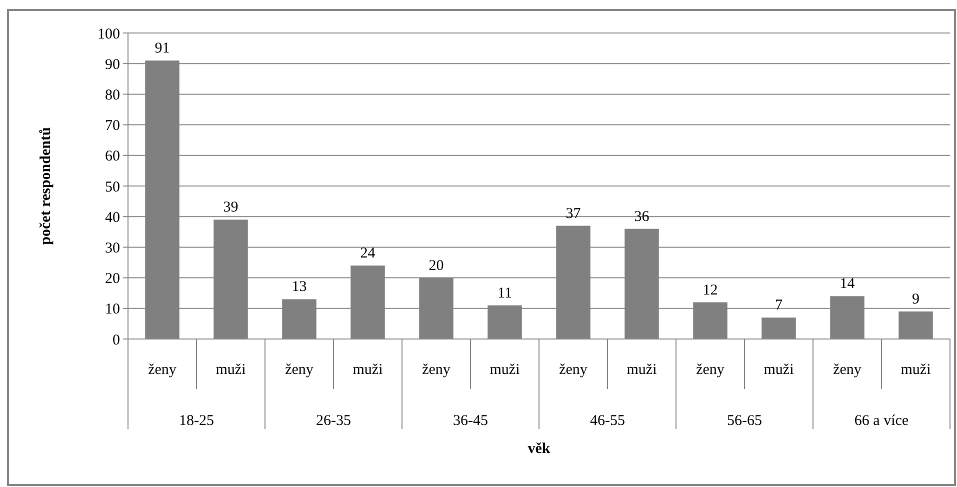  Describe the element at coordinates (112, 310) in the screenshot. I see `y-tick-label: 10` at that location.